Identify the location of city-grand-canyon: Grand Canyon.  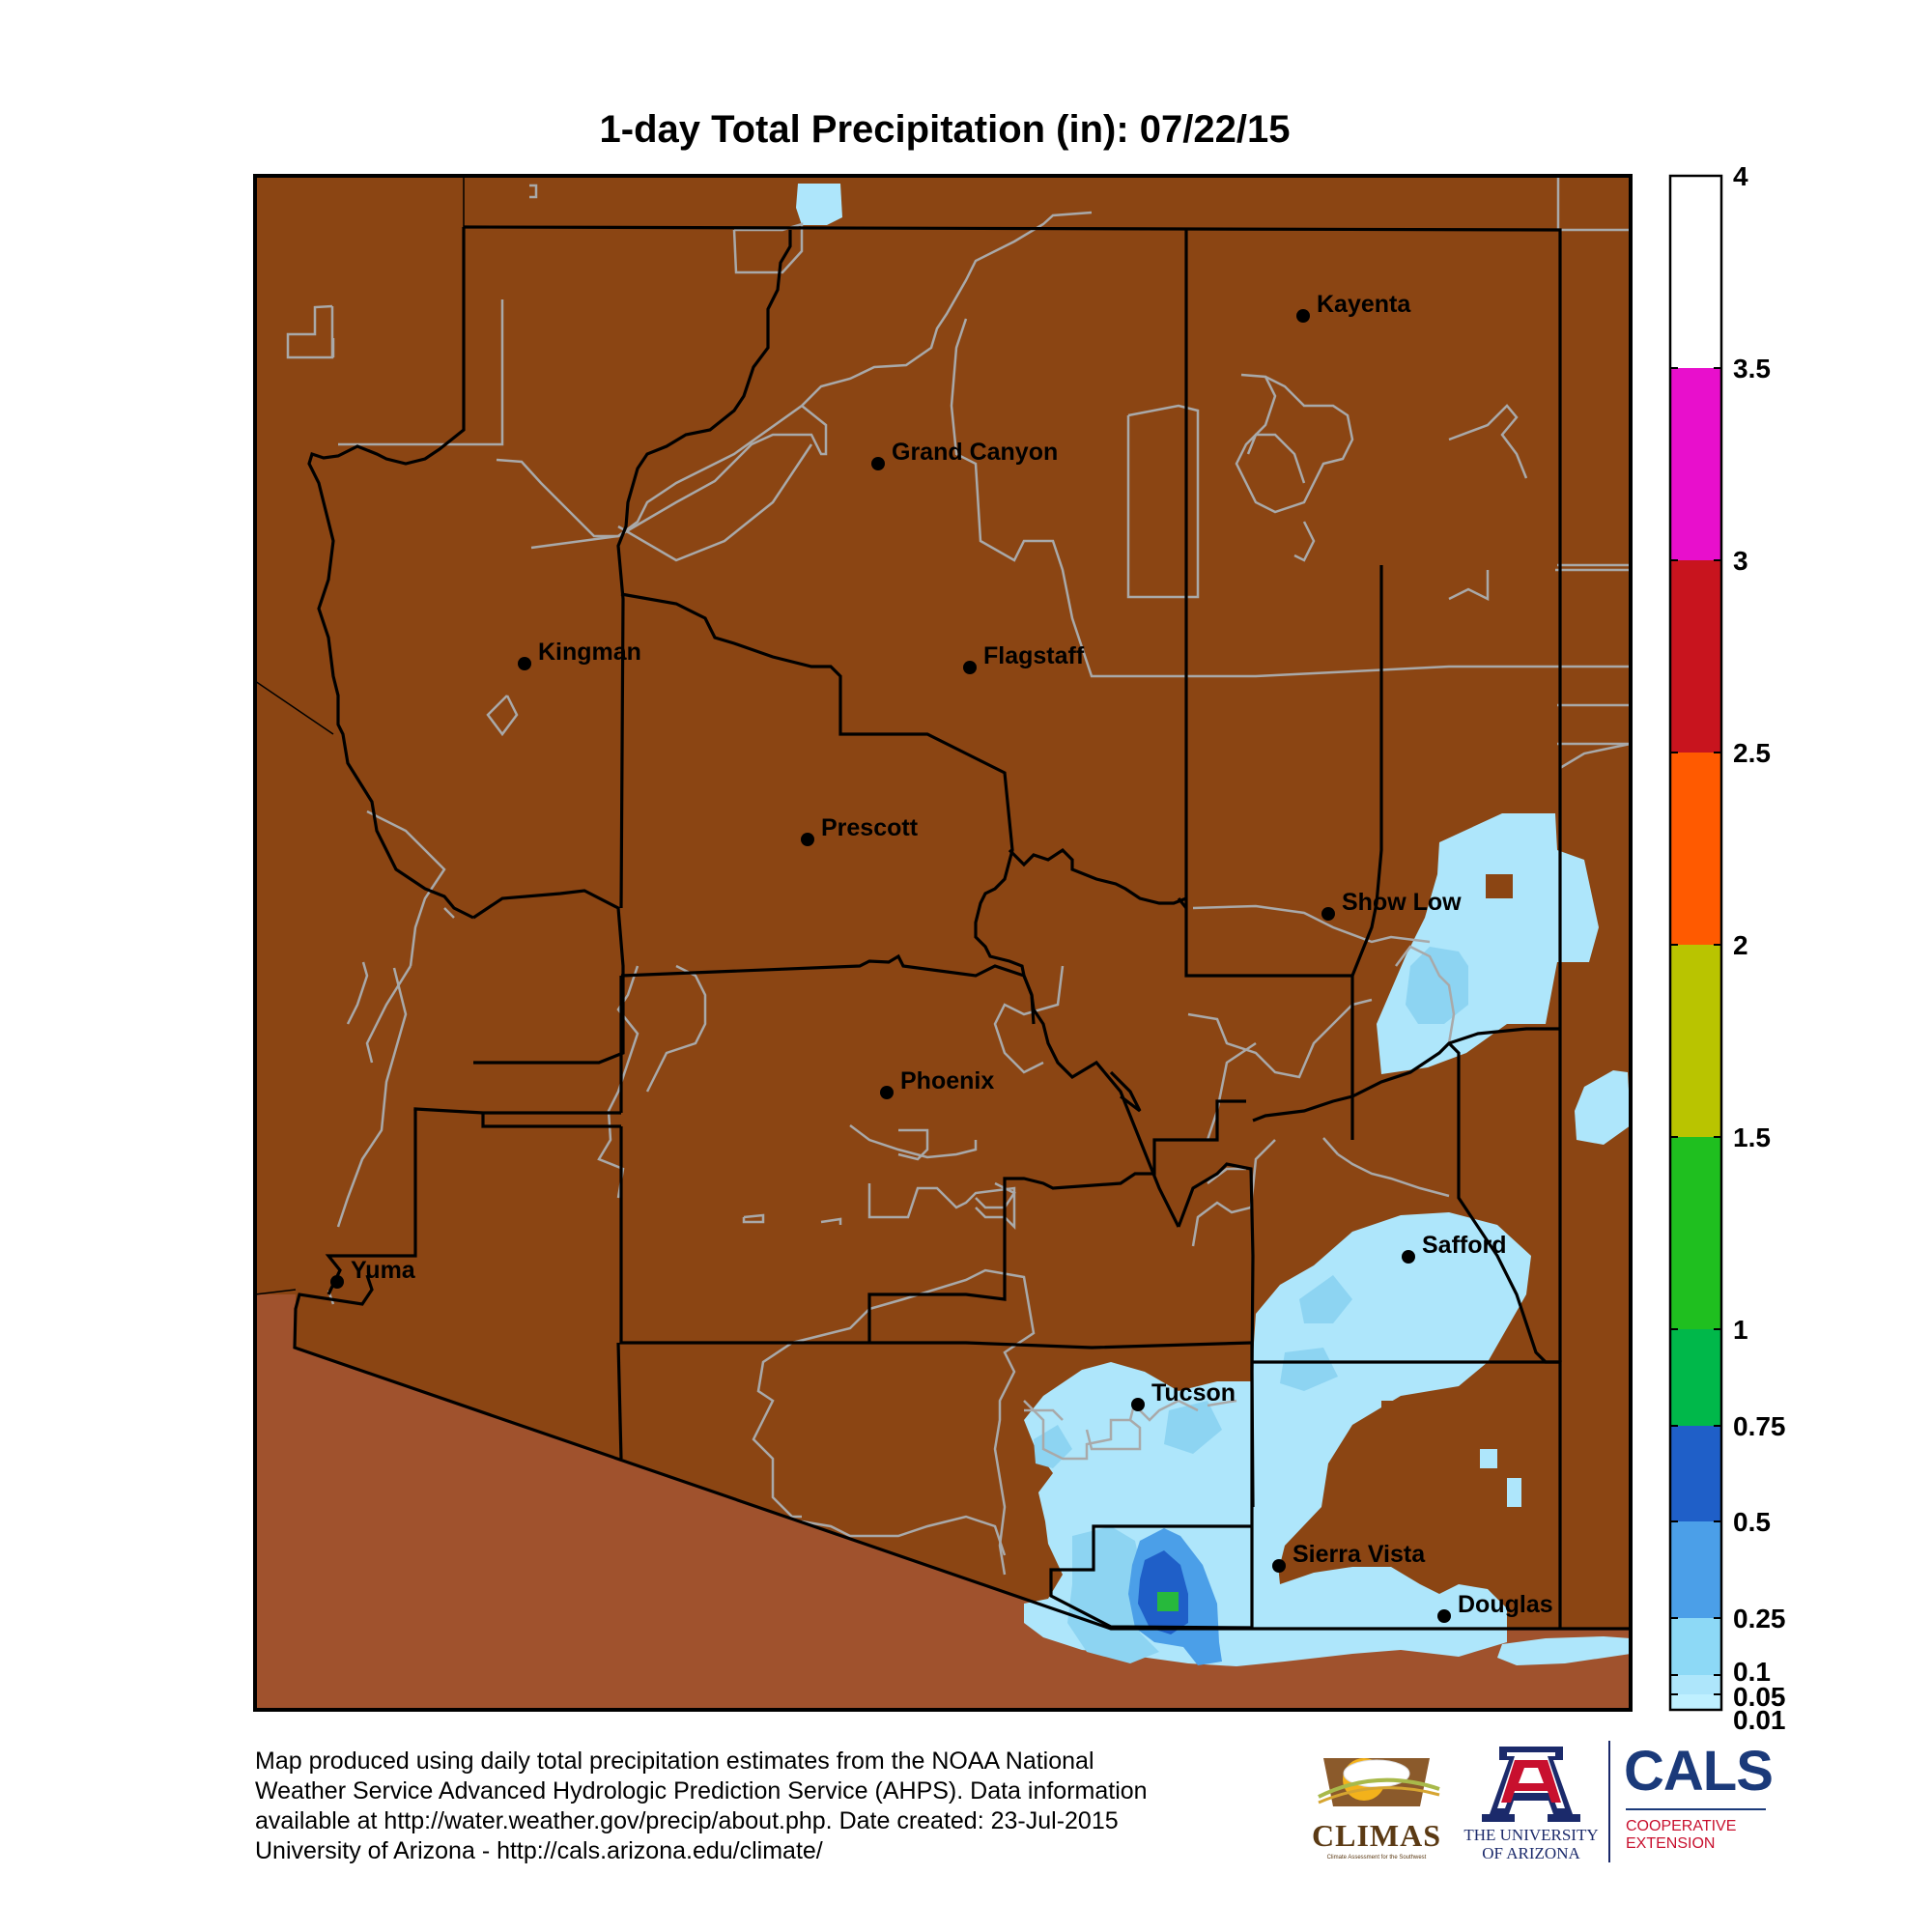
(964, 454).